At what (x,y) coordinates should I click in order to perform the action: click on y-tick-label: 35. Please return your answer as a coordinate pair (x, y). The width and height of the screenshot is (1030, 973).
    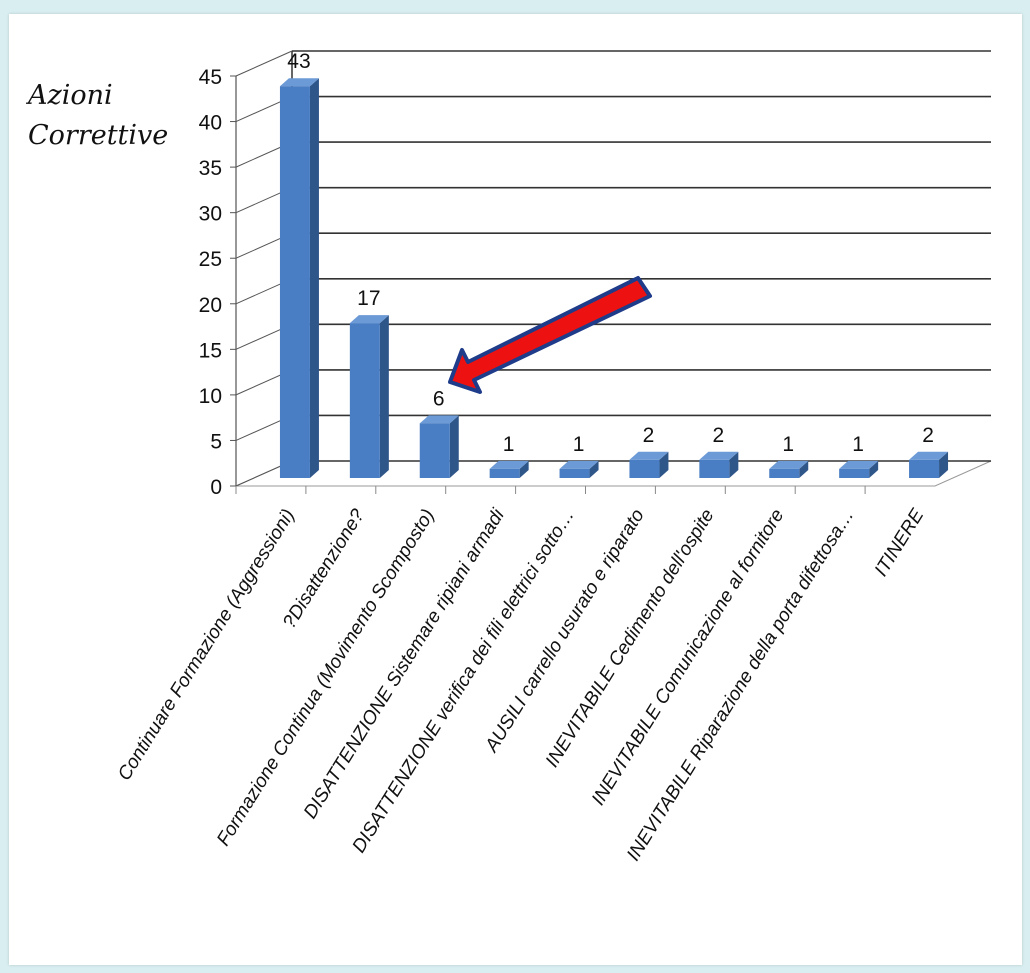
    Looking at the image, I should click on (210, 168).